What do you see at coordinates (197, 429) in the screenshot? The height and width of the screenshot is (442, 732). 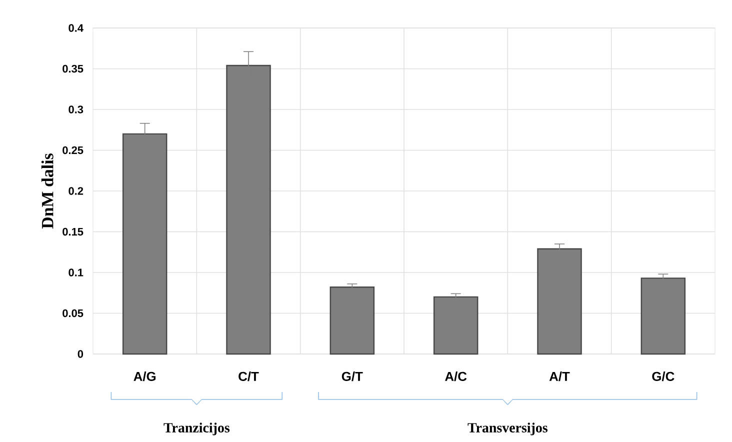 I see `text: Tranzicijos` at bounding box center [197, 429].